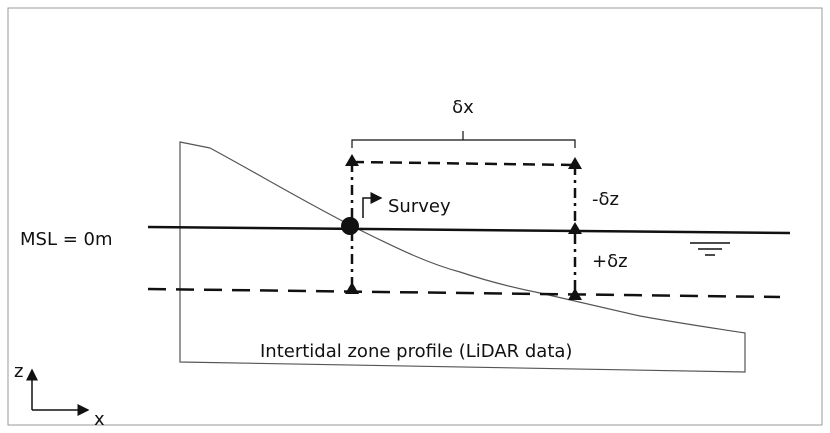  I want to click on z-axis-label: z, so click(18, 371).